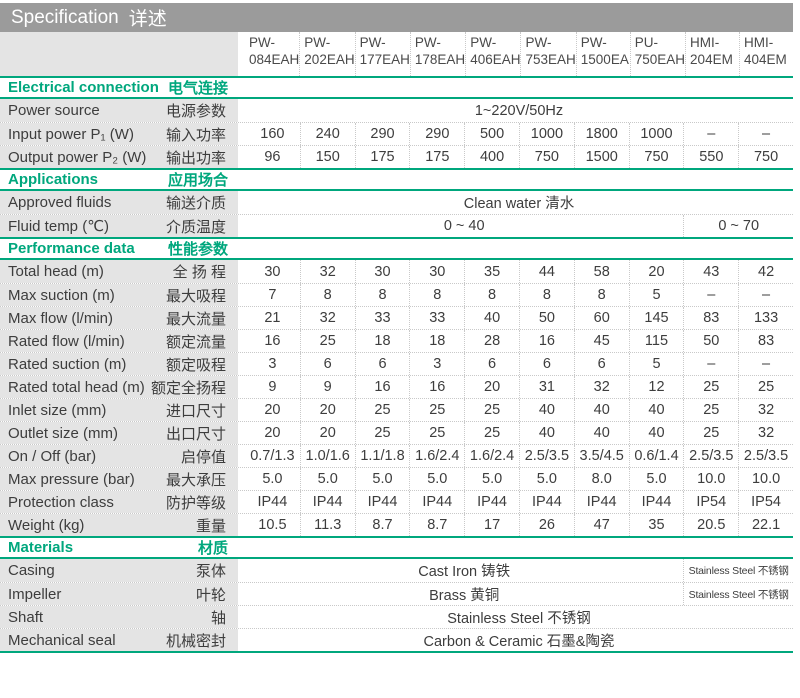 The width and height of the screenshot is (800, 698). Describe the element at coordinates (188, 388) in the screenshot. I see `row-label-zh: 额定全扬程` at that location.